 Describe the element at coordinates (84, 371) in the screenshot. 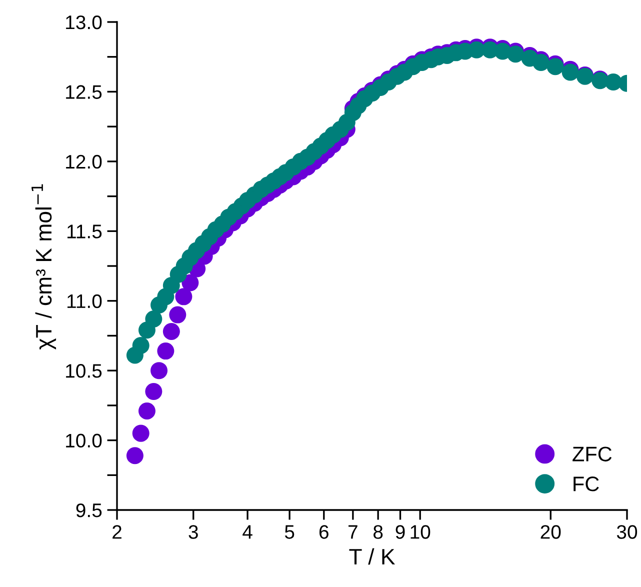

I see `y-tick-label: 10.5` at that location.